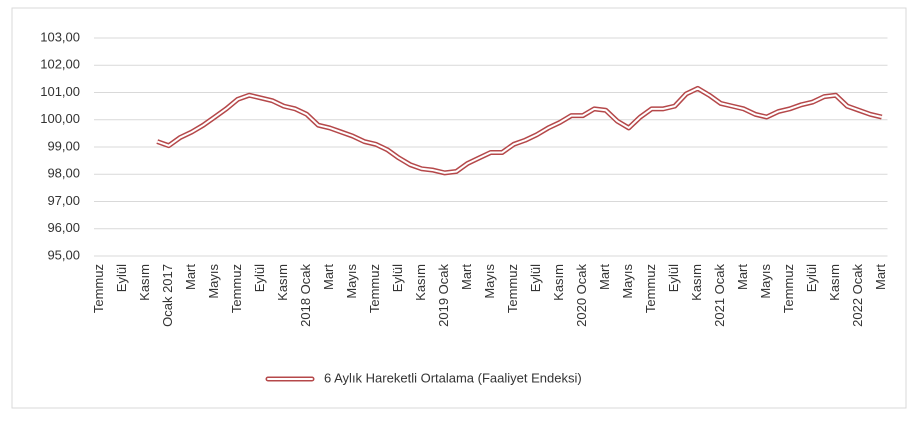  Describe the element at coordinates (305, 295) in the screenshot. I see `x-tick-label: 2018 Ocak` at that location.